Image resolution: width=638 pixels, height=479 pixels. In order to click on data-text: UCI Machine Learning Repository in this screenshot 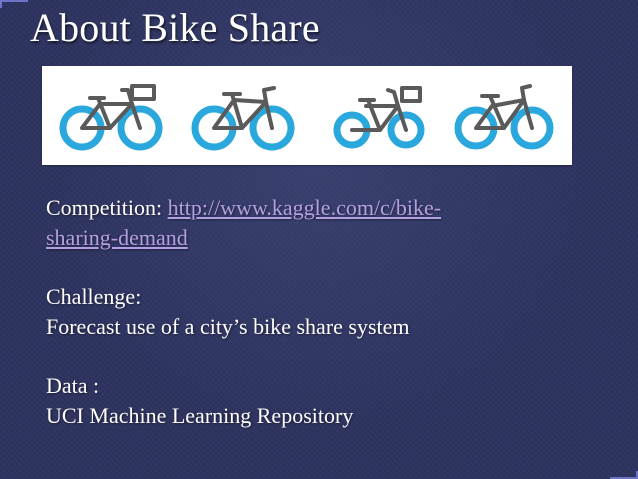, I will do `click(200, 415)`.